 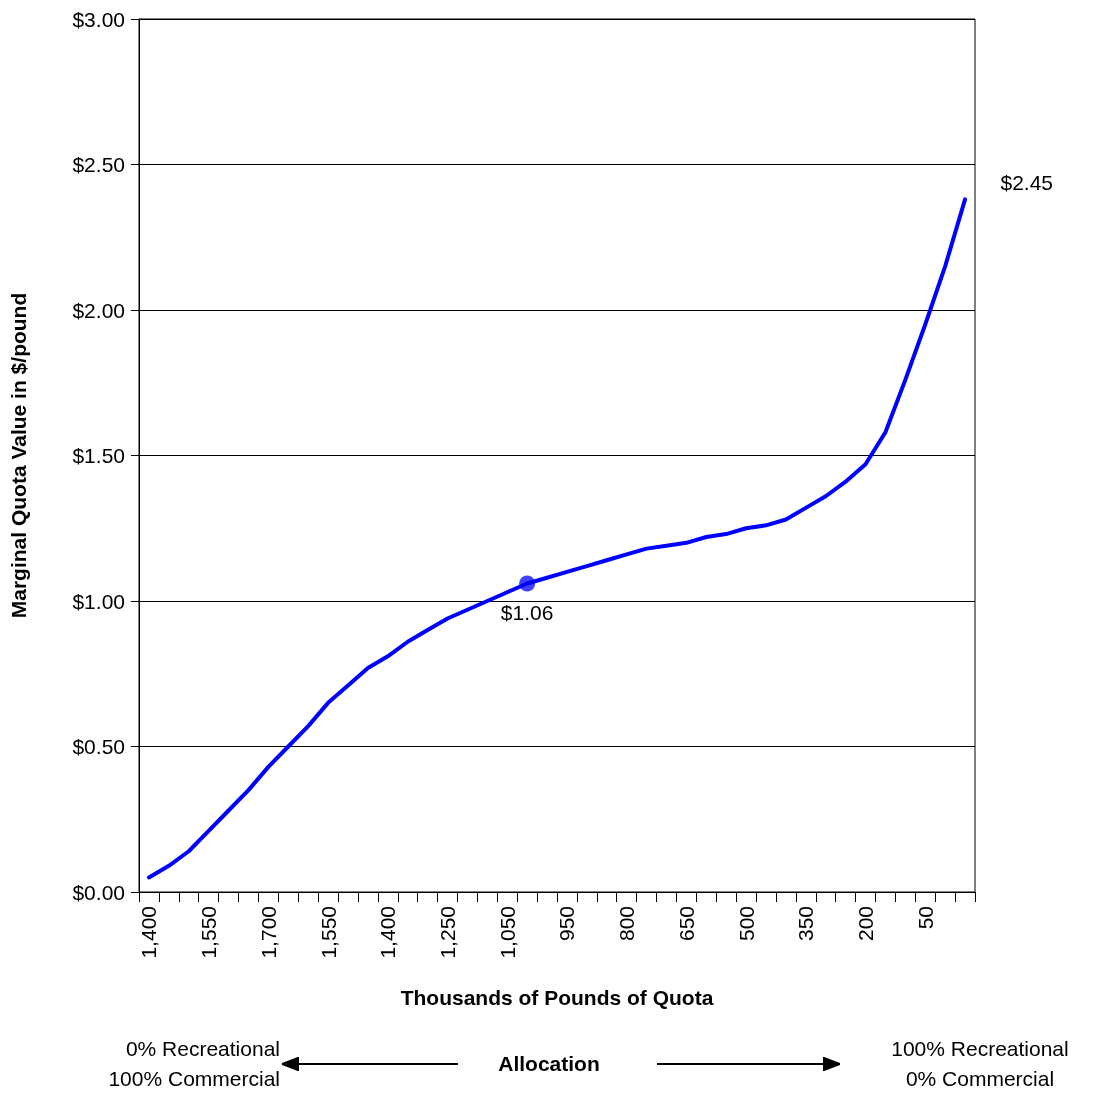 I want to click on x-tick-label: 350, so click(x=806, y=924).